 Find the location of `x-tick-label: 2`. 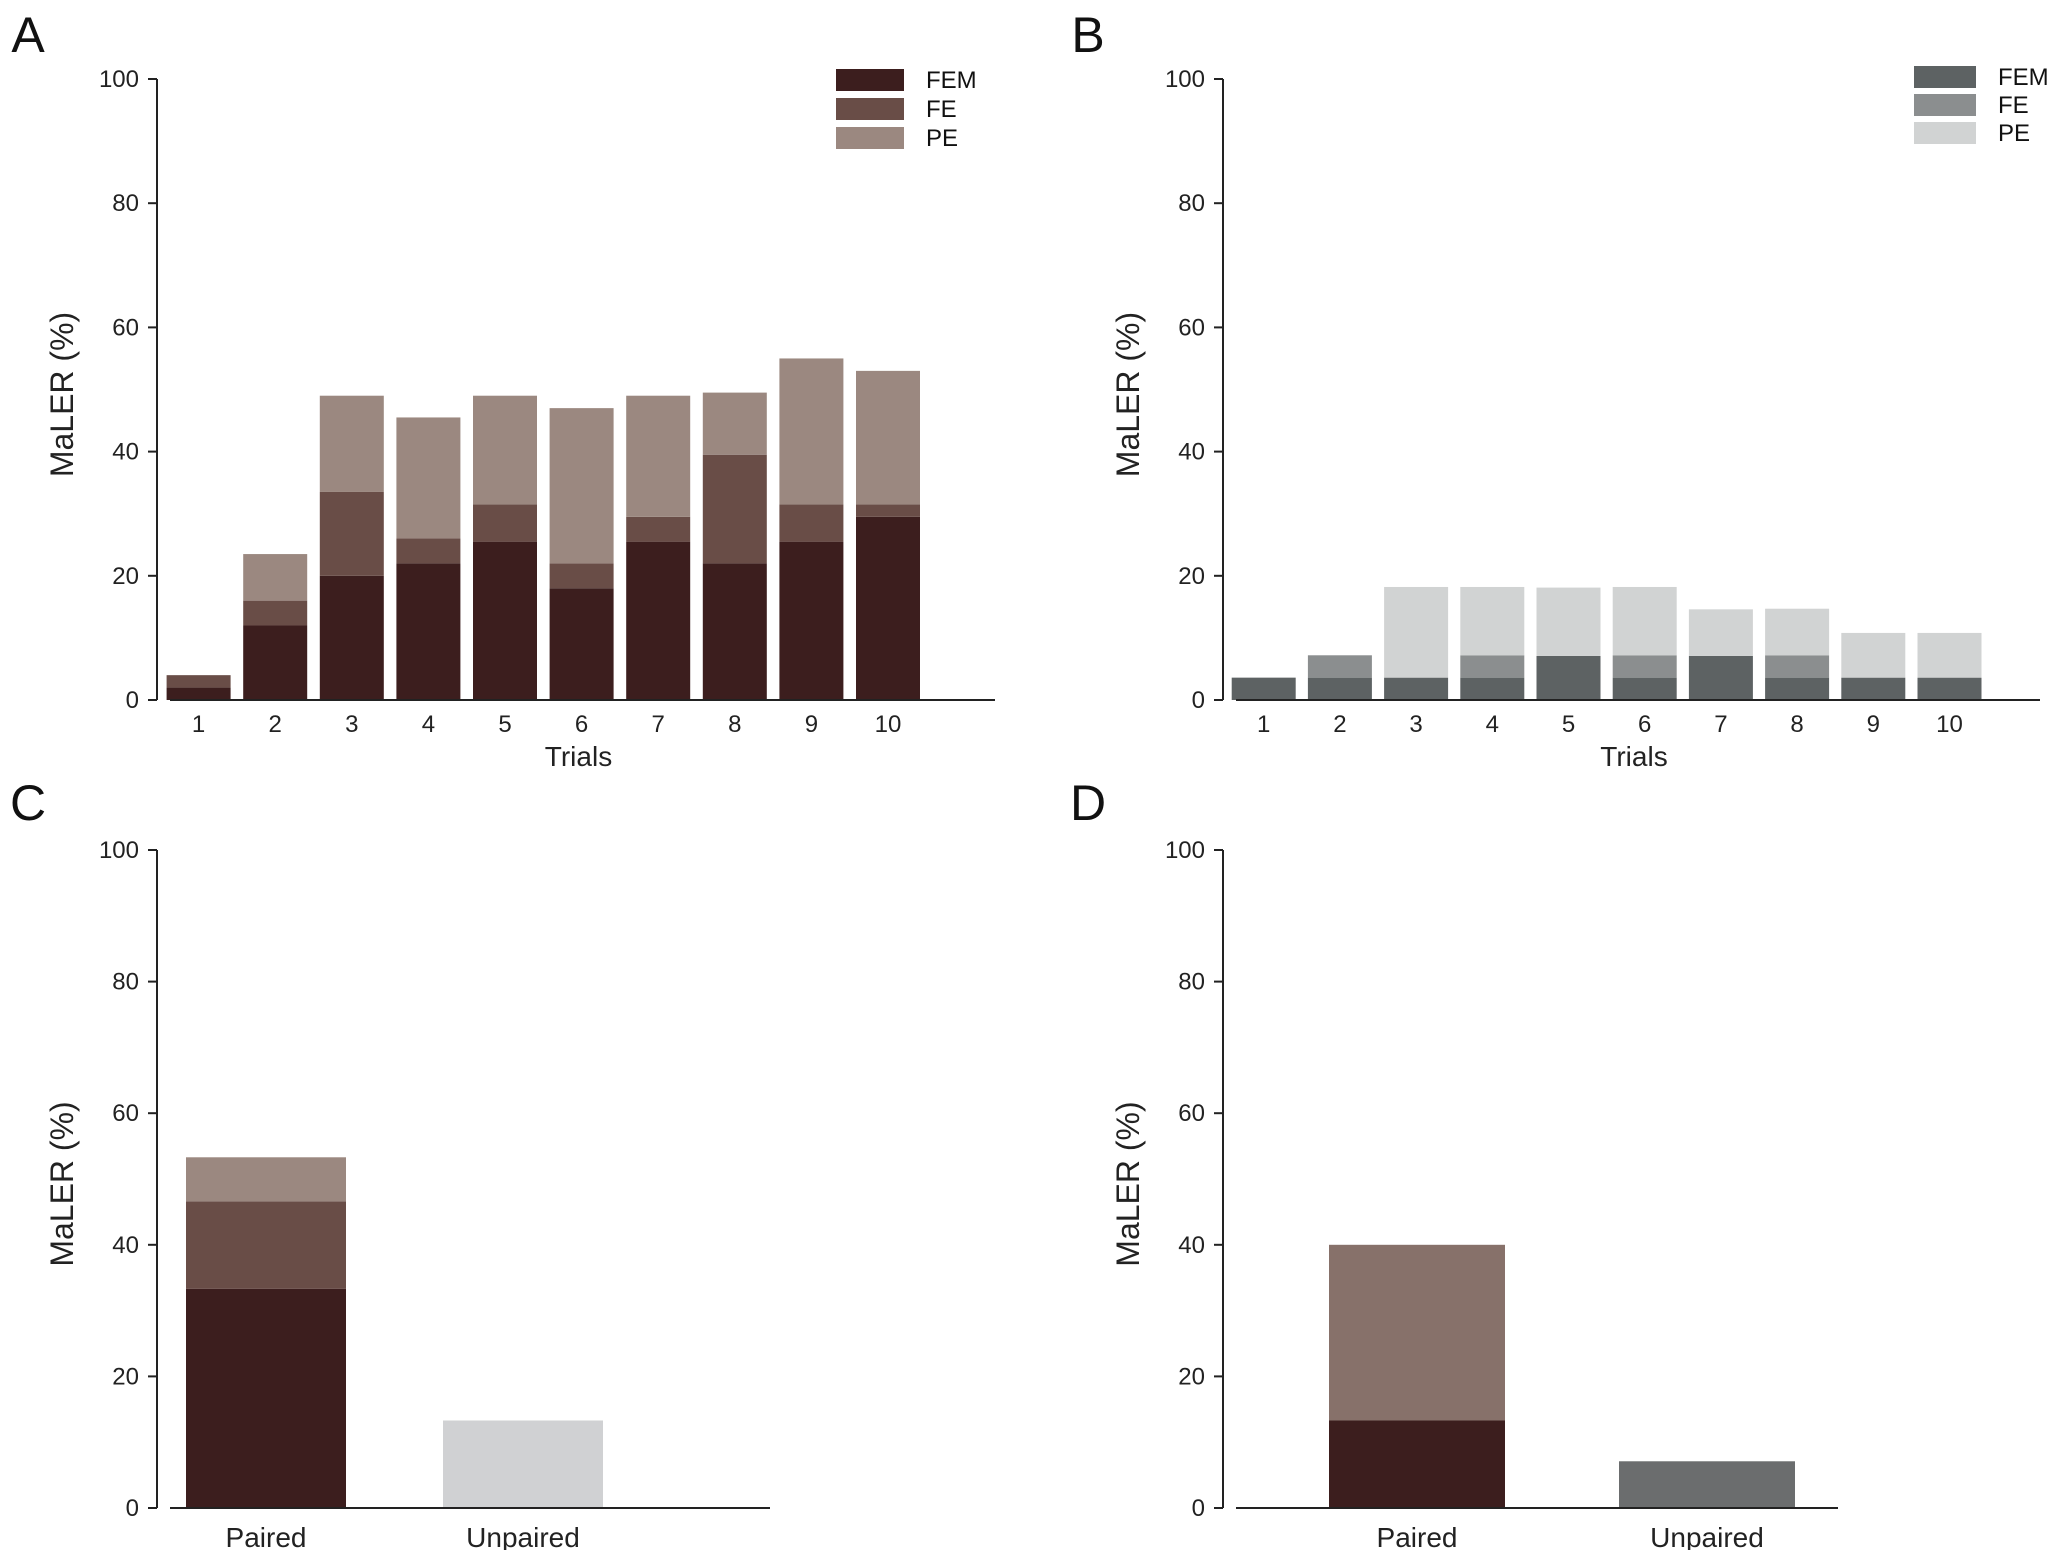

x-tick-label: 2 is located at coordinates (275, 724).